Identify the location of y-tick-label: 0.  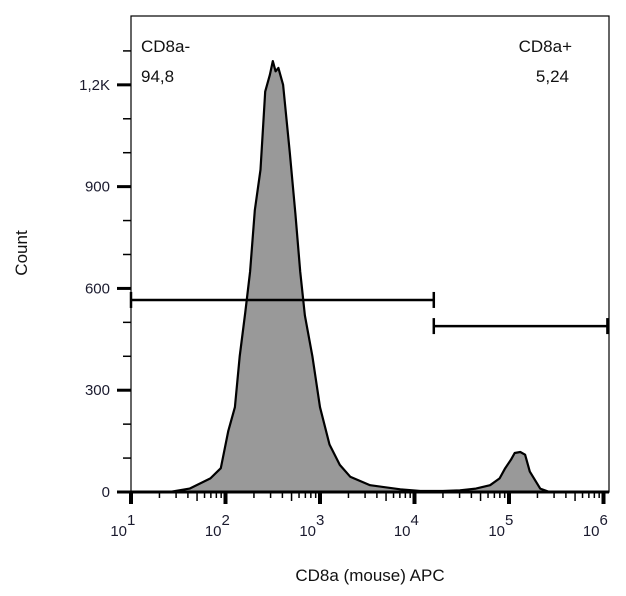
(106, 492).